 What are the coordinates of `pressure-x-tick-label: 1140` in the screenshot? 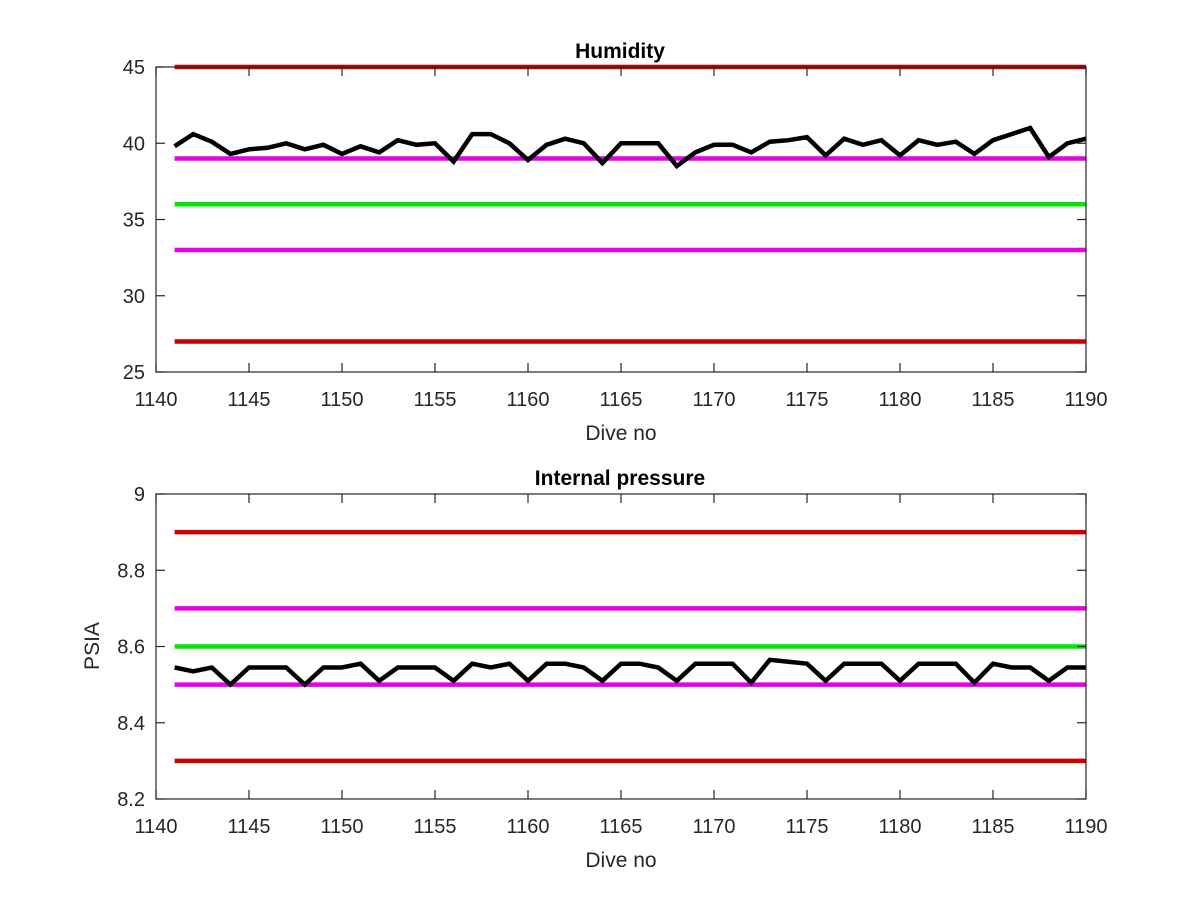 It's located at (155, 827).